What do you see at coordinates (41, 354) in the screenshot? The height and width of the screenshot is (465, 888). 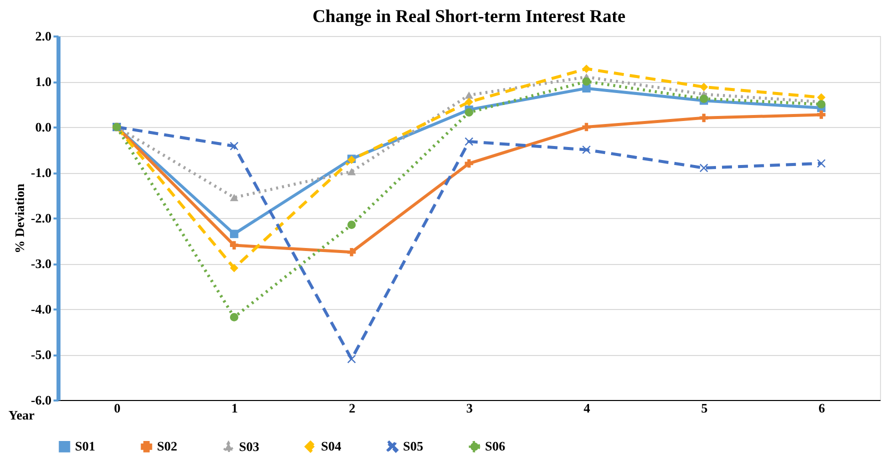 I see `y-tick-label: -5.0` at bounding box center [41, 354].